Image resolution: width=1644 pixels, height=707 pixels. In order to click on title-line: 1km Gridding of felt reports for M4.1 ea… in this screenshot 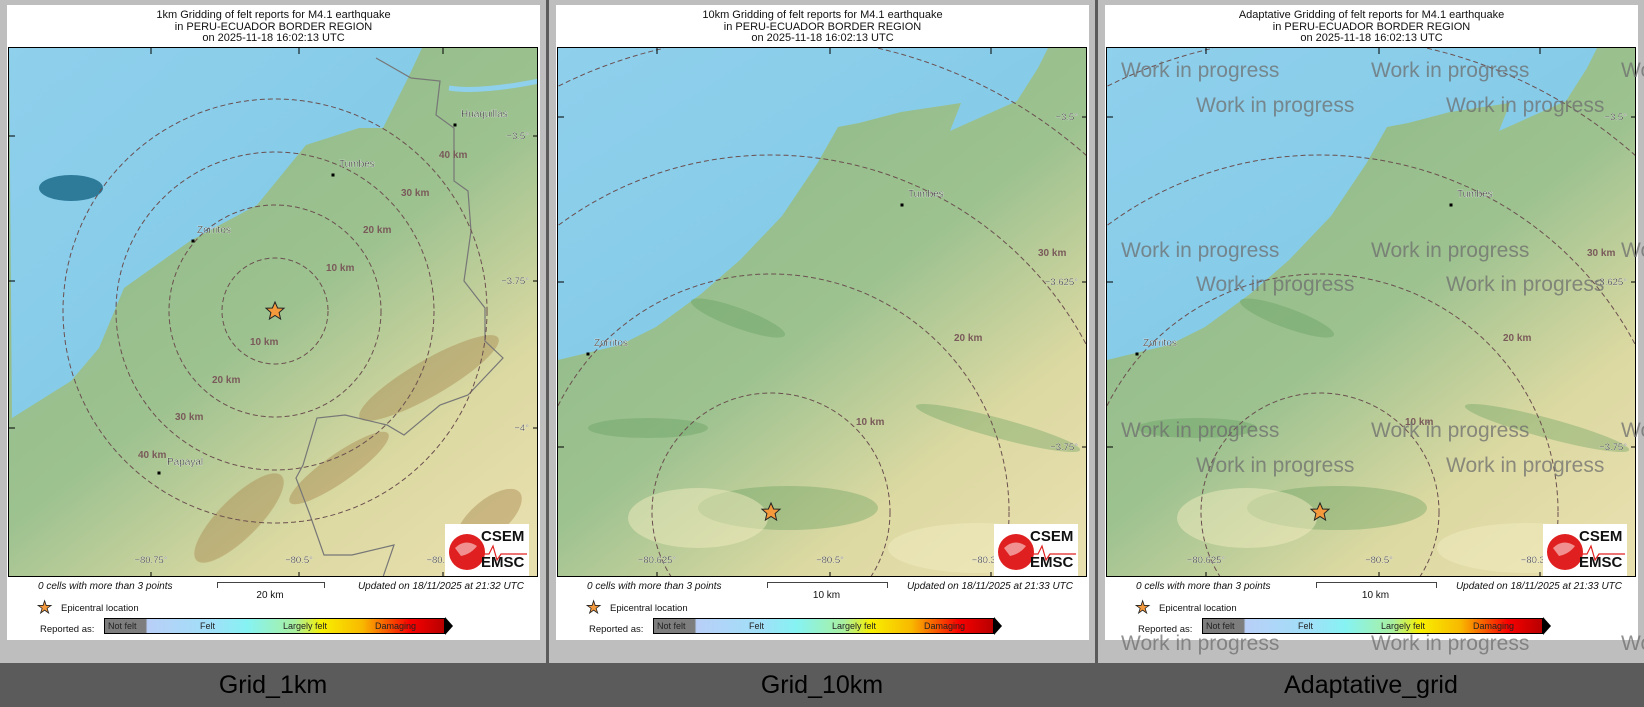, I will do `click(273, 15)`.